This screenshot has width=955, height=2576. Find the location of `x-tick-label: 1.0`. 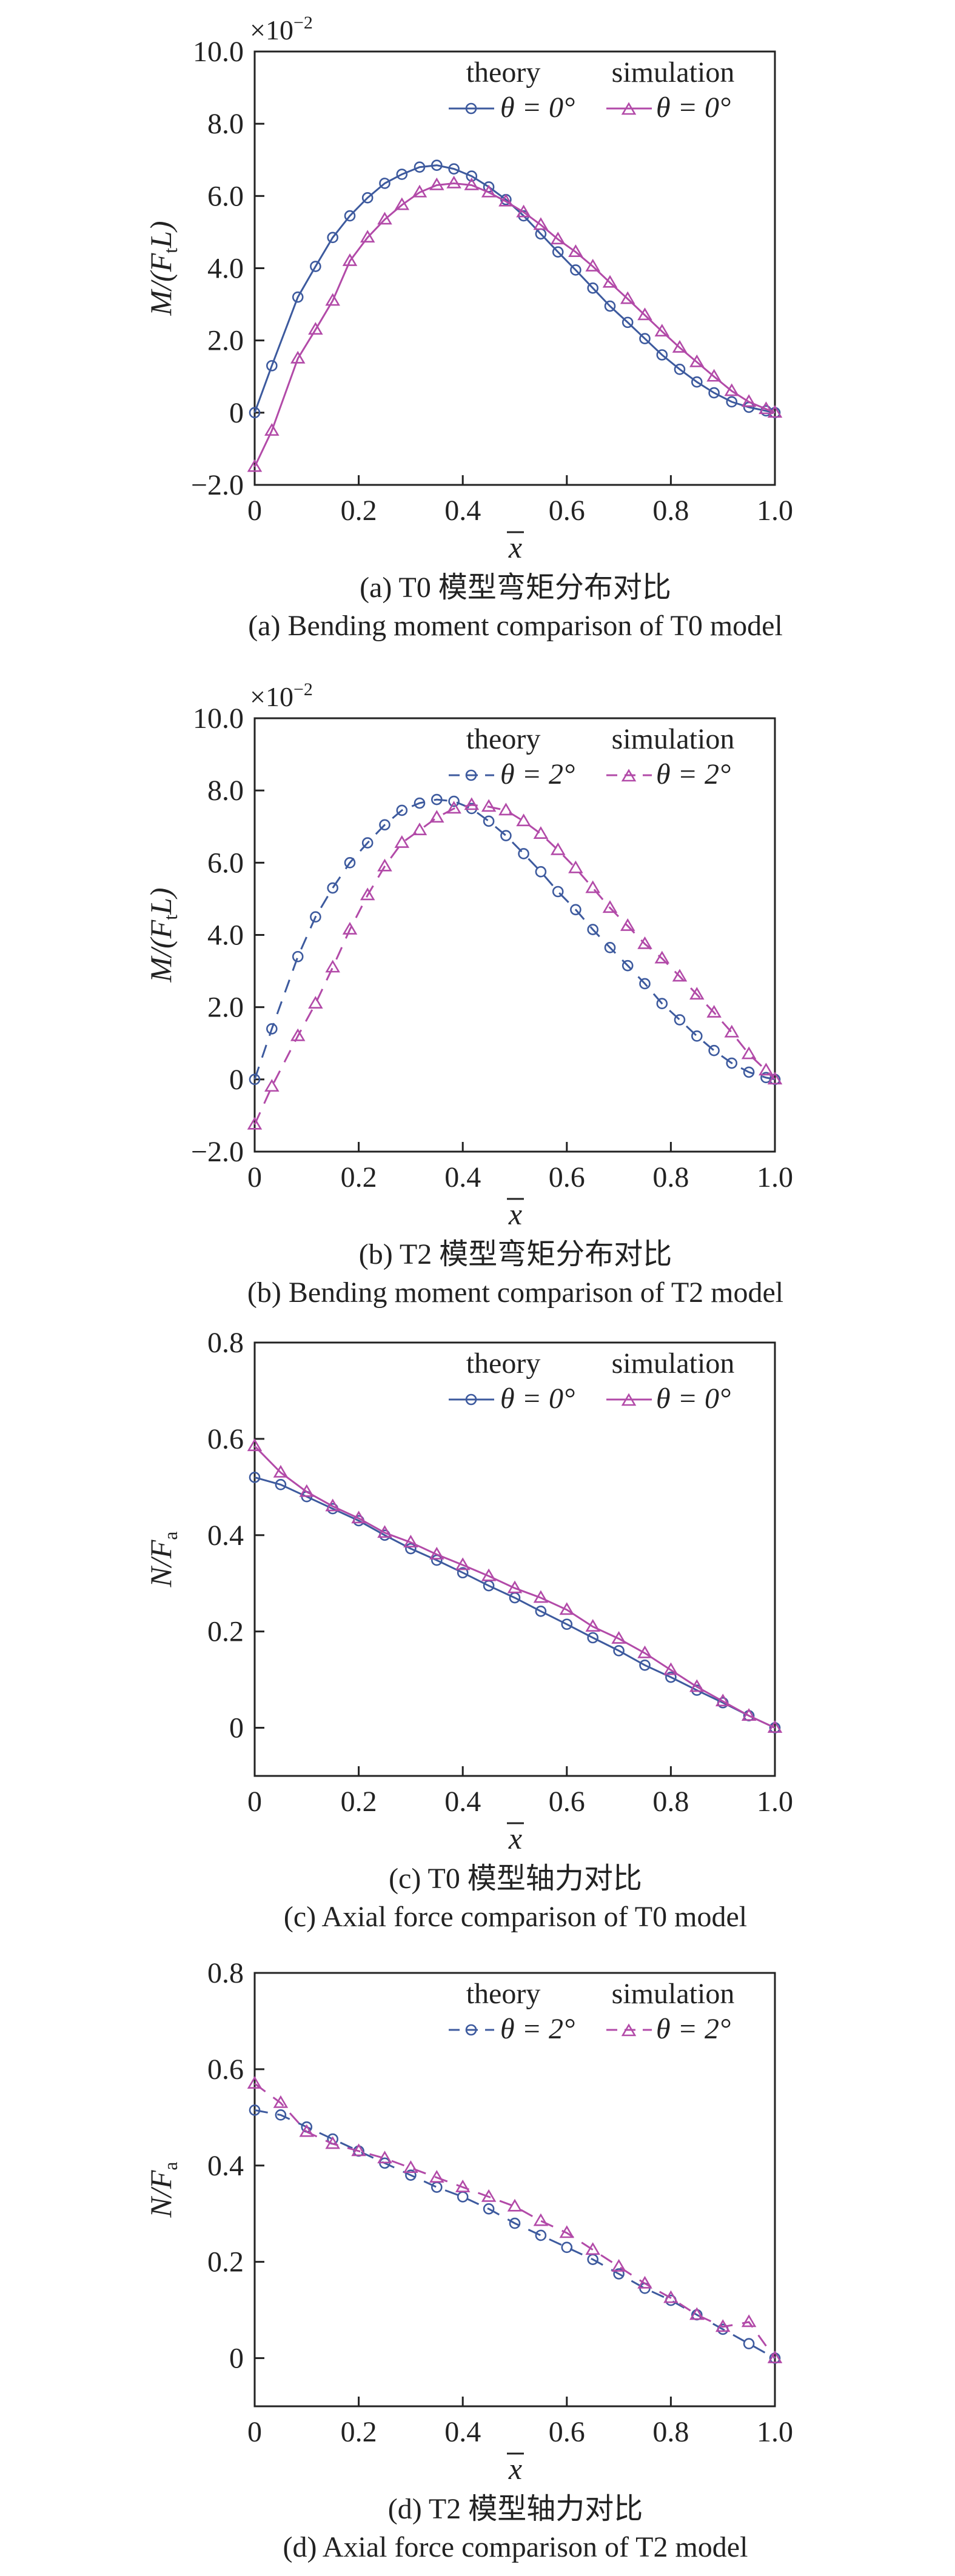

x-tick-label: 1.0 is located at coordinates (775, 1177).